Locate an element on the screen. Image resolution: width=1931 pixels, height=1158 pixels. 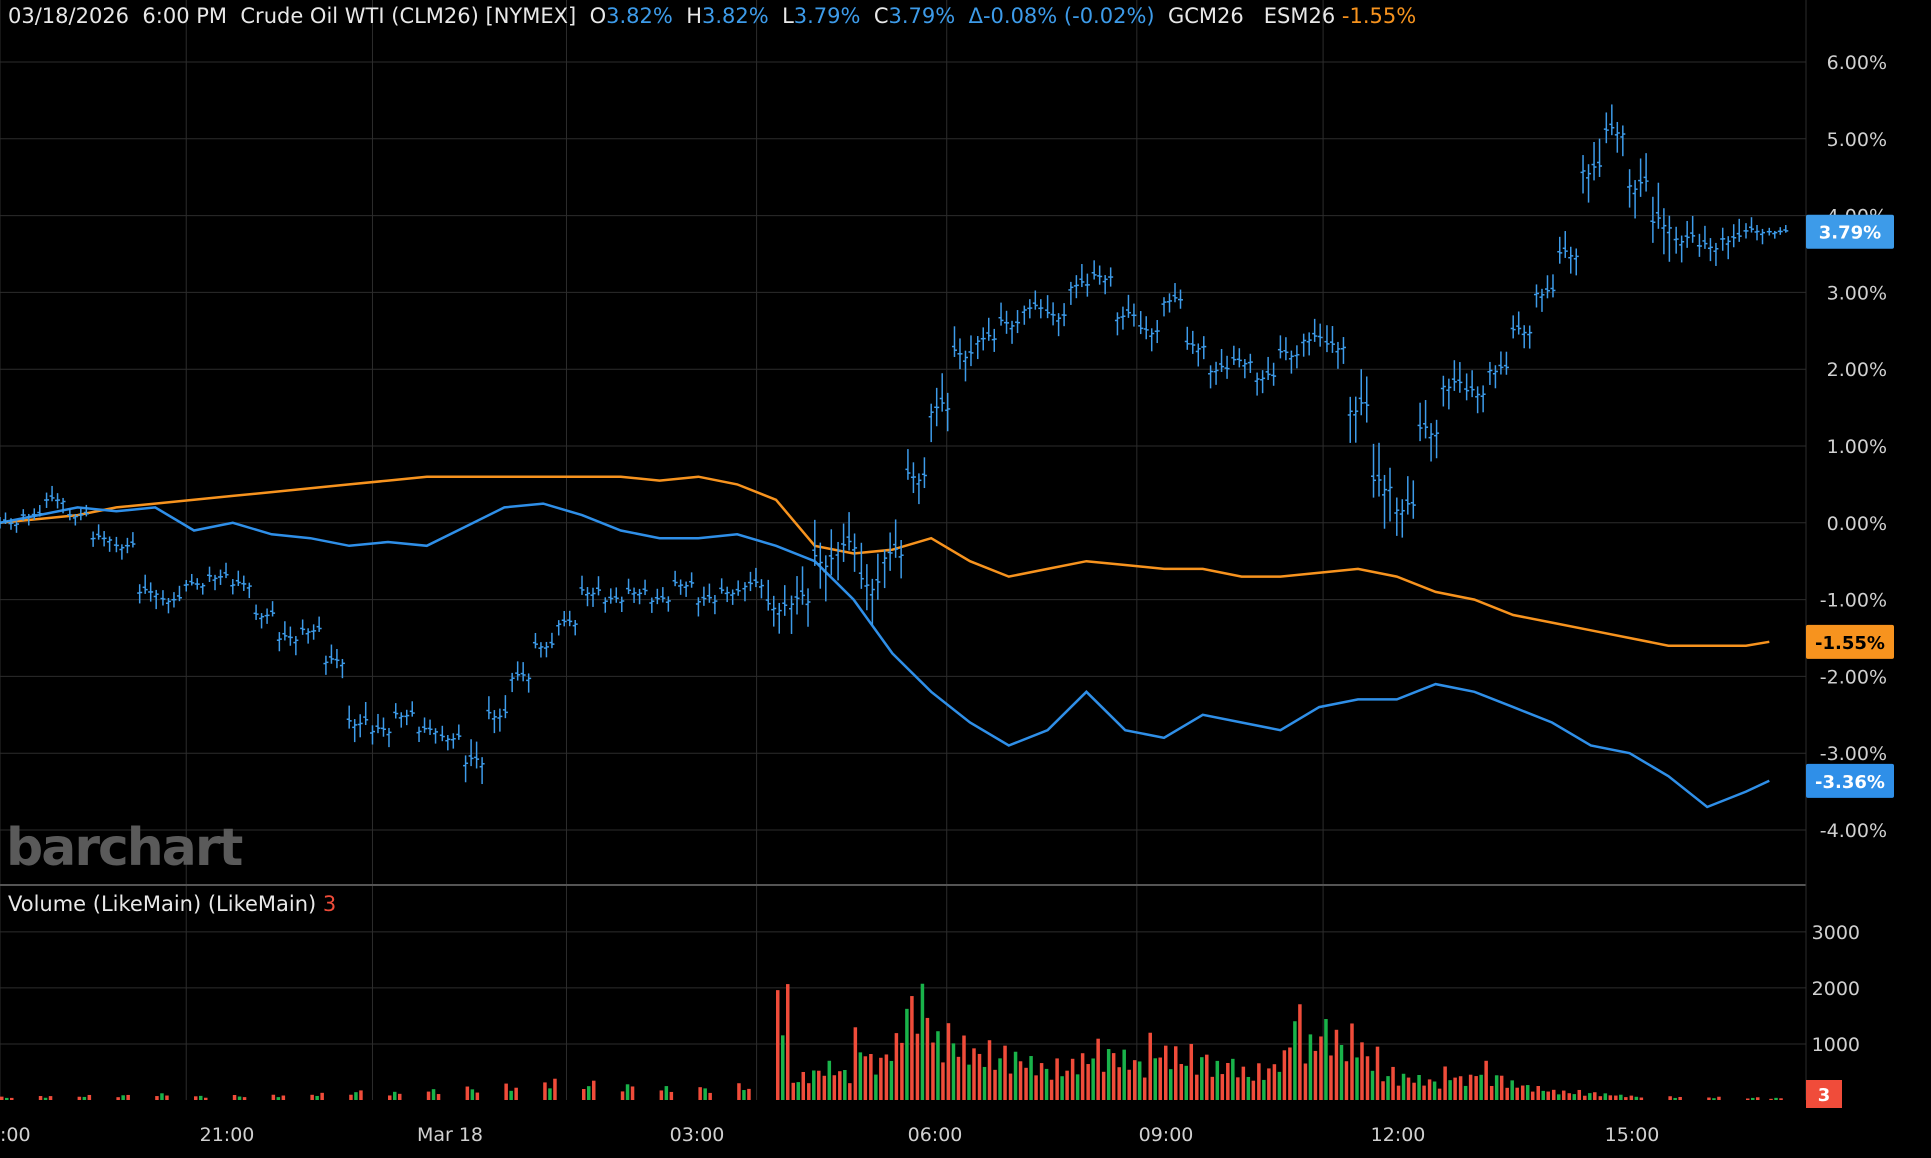
y-tick-label: -4.00% is located at coordinates (1853, 831).